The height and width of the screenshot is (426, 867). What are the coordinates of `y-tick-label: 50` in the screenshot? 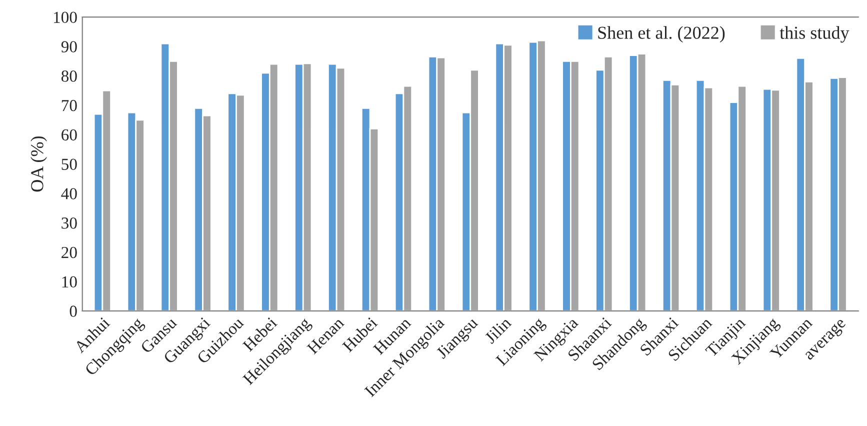 It's located at (69, 164).